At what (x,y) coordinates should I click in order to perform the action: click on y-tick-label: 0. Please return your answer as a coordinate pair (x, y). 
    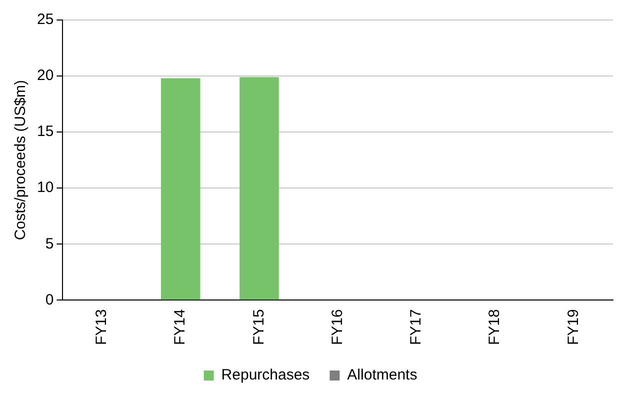
    Looking at the image, I should click on (49, 299).